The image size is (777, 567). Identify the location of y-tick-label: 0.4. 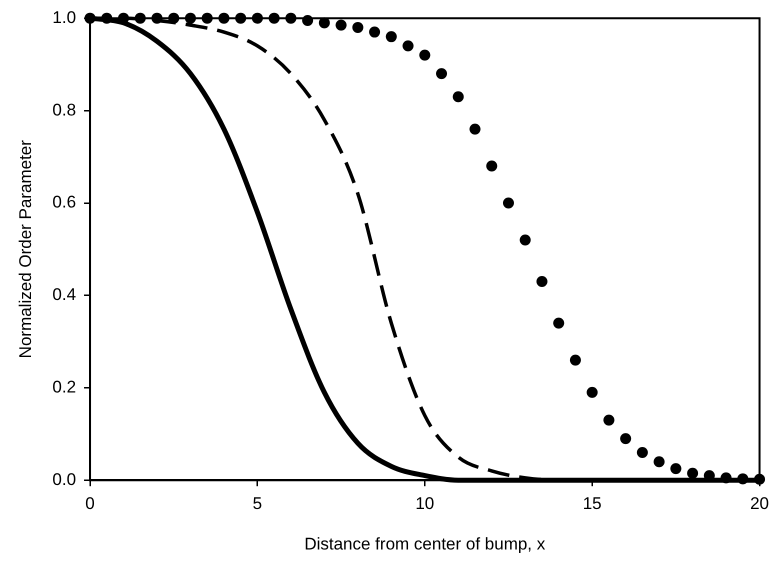
(64, 294).